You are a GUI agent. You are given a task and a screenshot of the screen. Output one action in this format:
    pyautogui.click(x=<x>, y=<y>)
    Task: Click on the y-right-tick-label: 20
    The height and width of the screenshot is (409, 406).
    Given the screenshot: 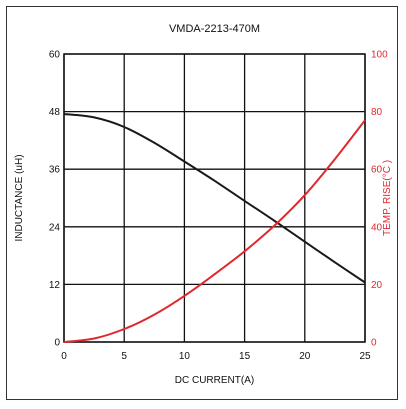 What is the action you would take?
    pyautogui.click(x=377, y=285)
    